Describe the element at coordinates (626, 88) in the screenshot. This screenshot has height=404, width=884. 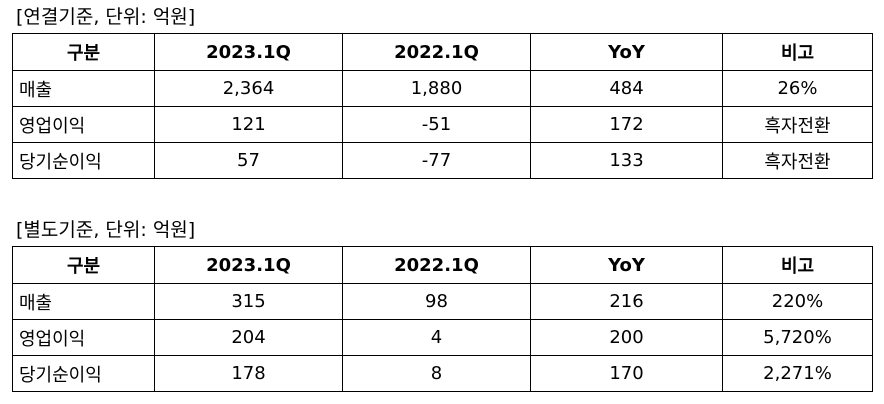
I see `cell-yoy: 484` at that location.